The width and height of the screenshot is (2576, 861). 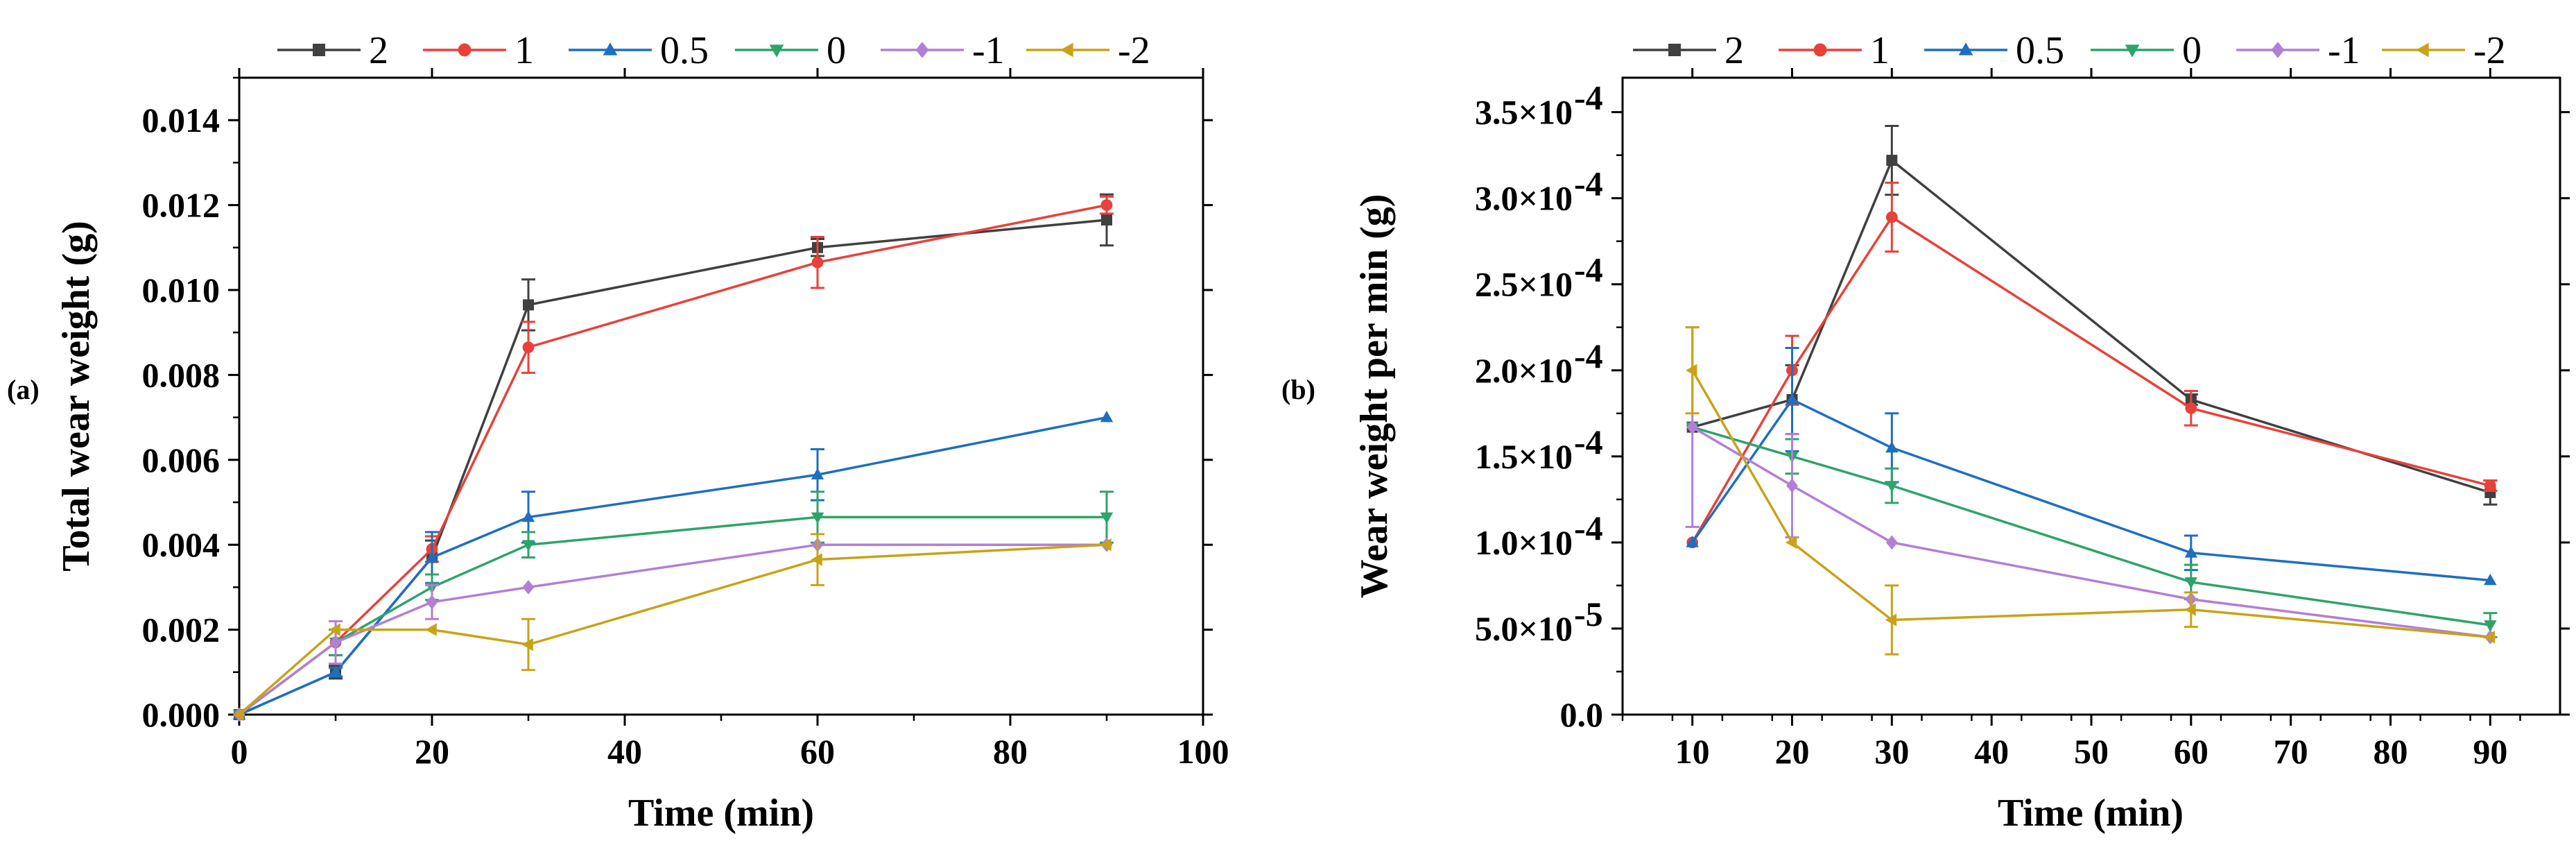 I want to click on y-tick-label-b: 5.0×10, so click(x=1524, y=628).